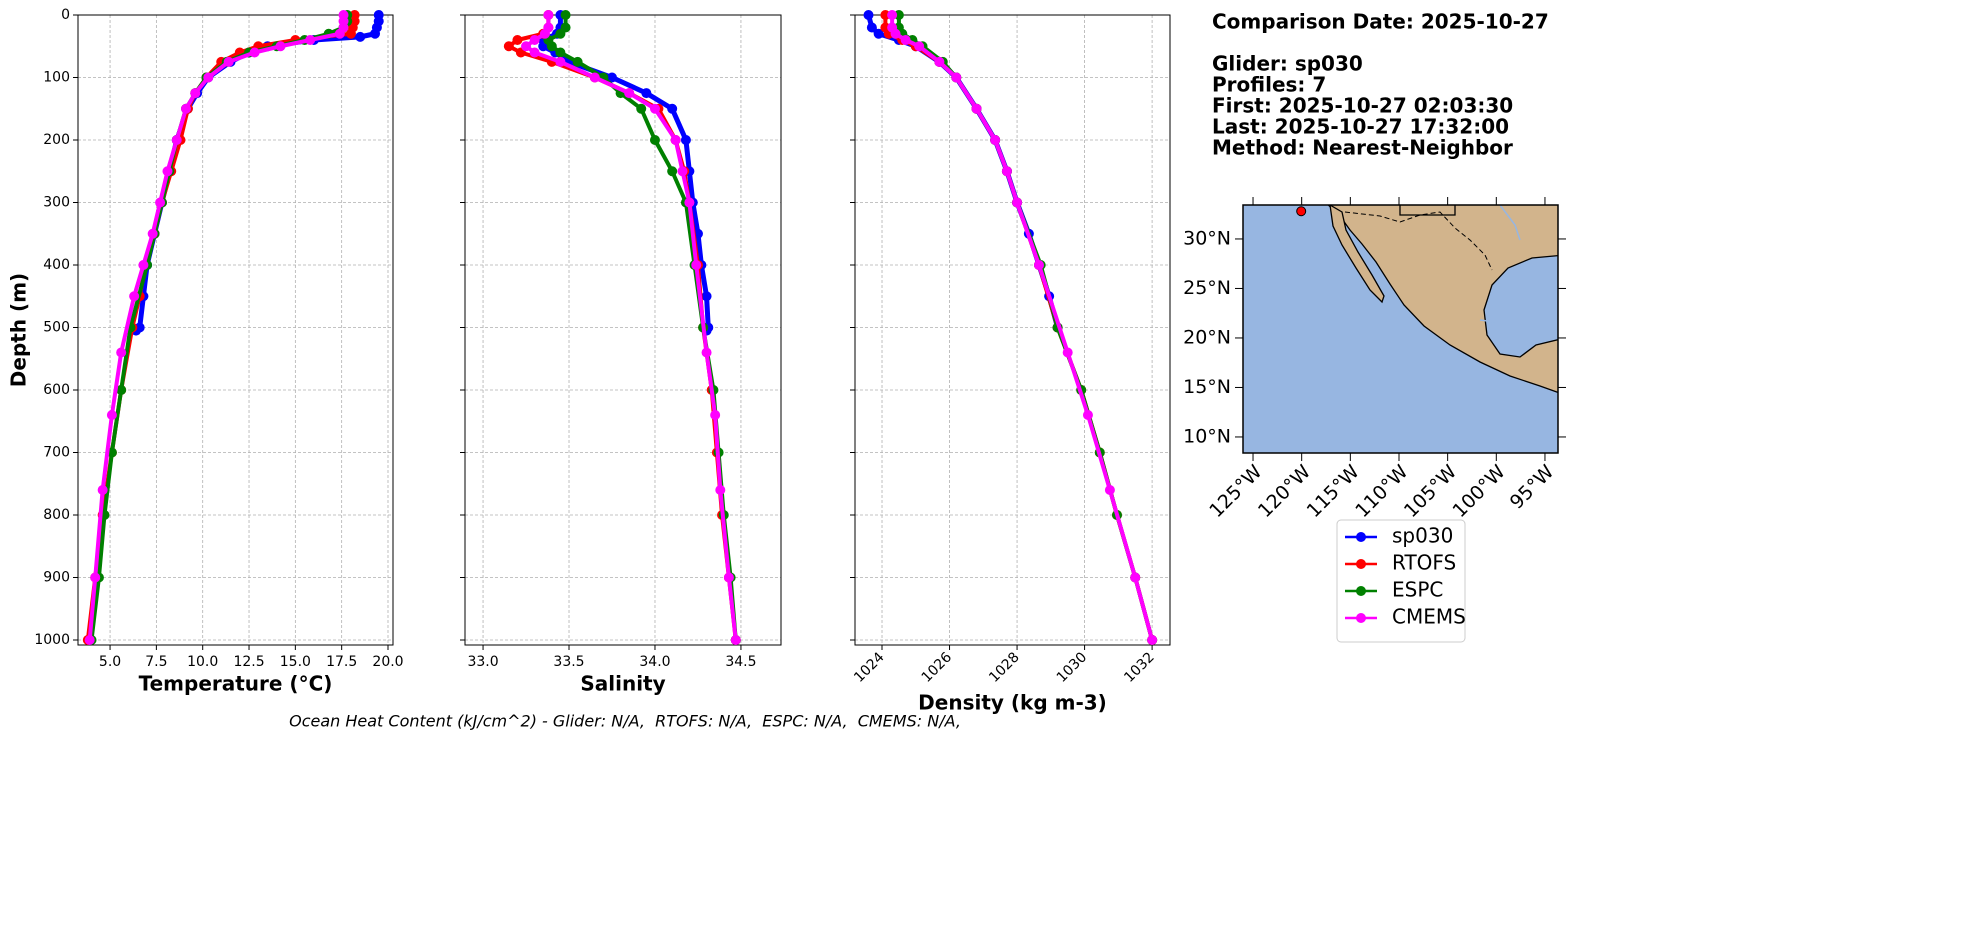  I want to click on info-line: First: 2025-10-27 02:03:30, so click(1362, 106).